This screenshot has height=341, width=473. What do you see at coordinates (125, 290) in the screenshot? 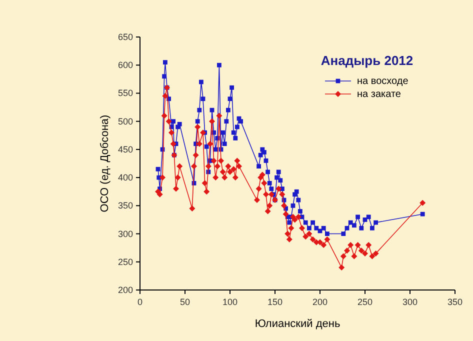
I see `y-tick-label: 200` at bounding box center [125, 290].